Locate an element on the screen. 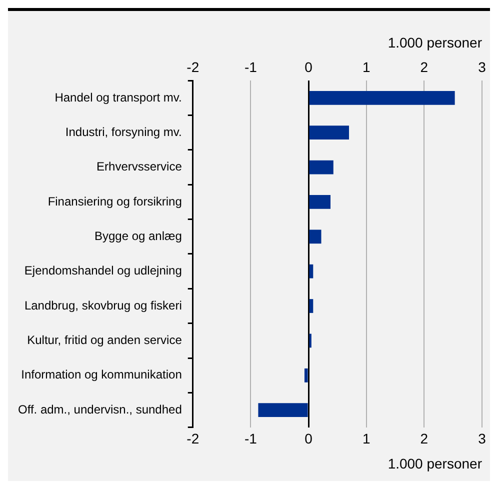 This screenshot has width=498, height=498. x2-tick-label: -2 is located at coordinates (193, 67).